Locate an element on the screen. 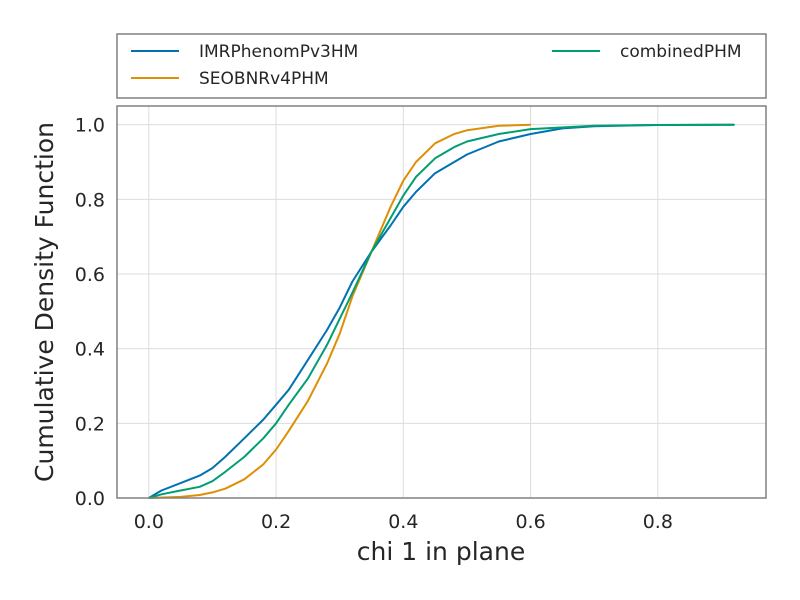 This screenshot has height=600, width=800. legend-frame is located at coordinates (441, 66).